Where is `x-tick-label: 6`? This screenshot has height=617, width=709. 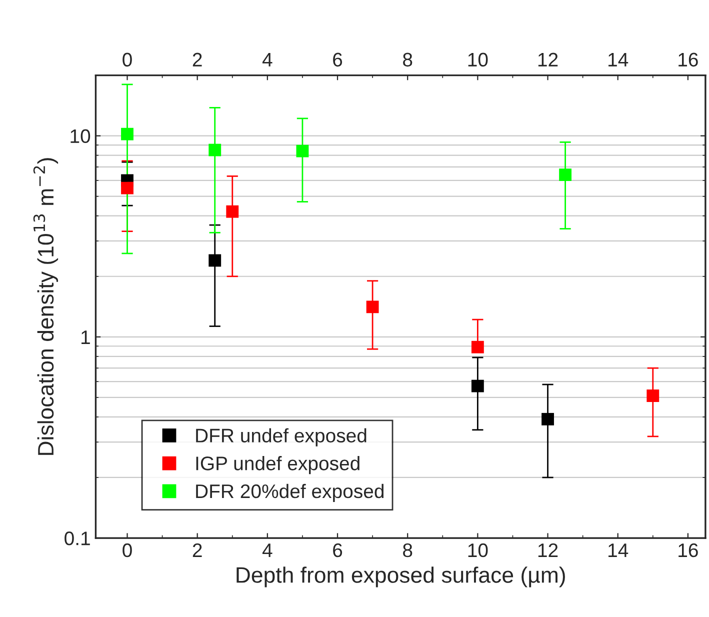
x-tick-label: 6 is located at coordinates (337, 550).